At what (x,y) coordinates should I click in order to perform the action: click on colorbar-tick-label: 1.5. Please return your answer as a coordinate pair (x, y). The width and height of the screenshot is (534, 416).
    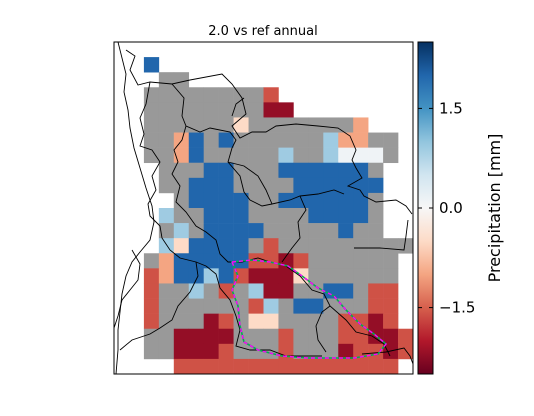
    Looking at the image, I should click on (451, 108).